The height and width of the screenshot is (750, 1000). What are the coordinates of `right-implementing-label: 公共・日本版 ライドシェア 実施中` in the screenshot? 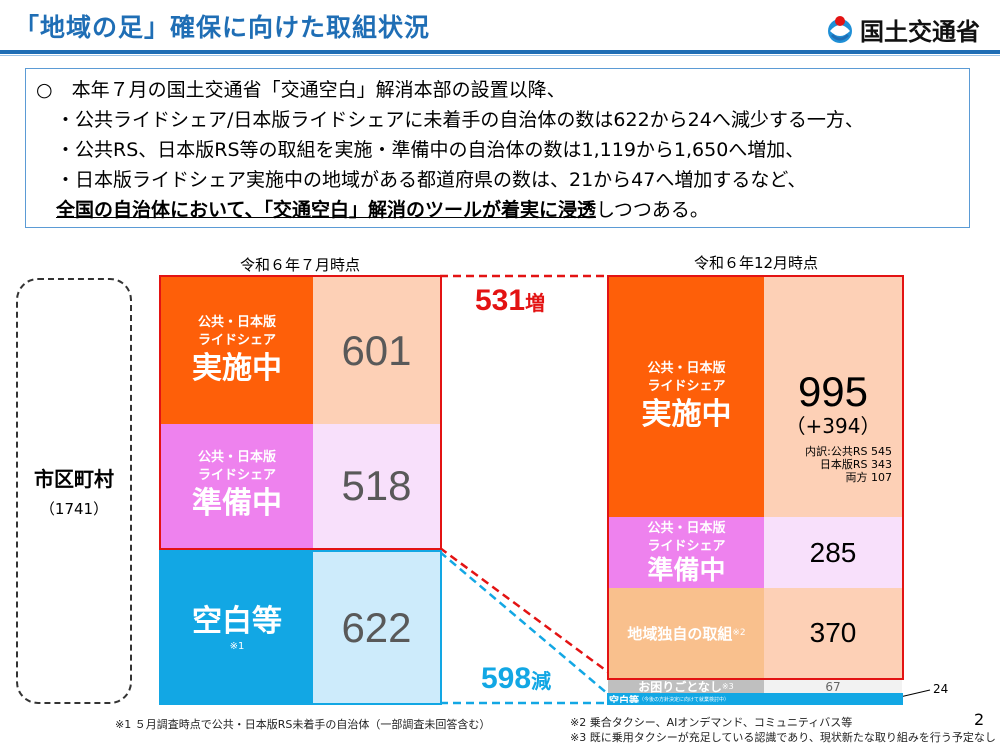 It's located at (686, 397).